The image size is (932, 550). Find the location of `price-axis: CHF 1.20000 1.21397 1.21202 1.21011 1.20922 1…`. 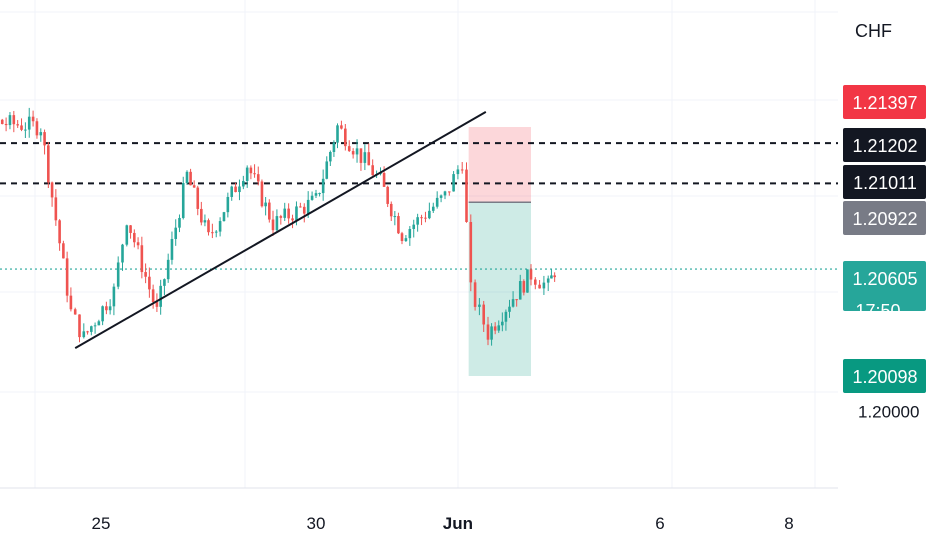

price-axis: CHF 1.20000 1.21397 1.21202 1.21011 1.20922 1… is located at coordinates (884, 221).